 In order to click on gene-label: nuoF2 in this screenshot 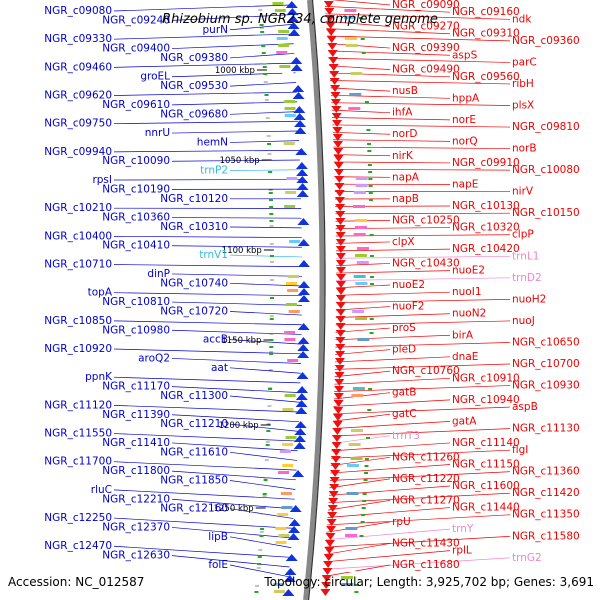, I will do `click(408, 307)`.